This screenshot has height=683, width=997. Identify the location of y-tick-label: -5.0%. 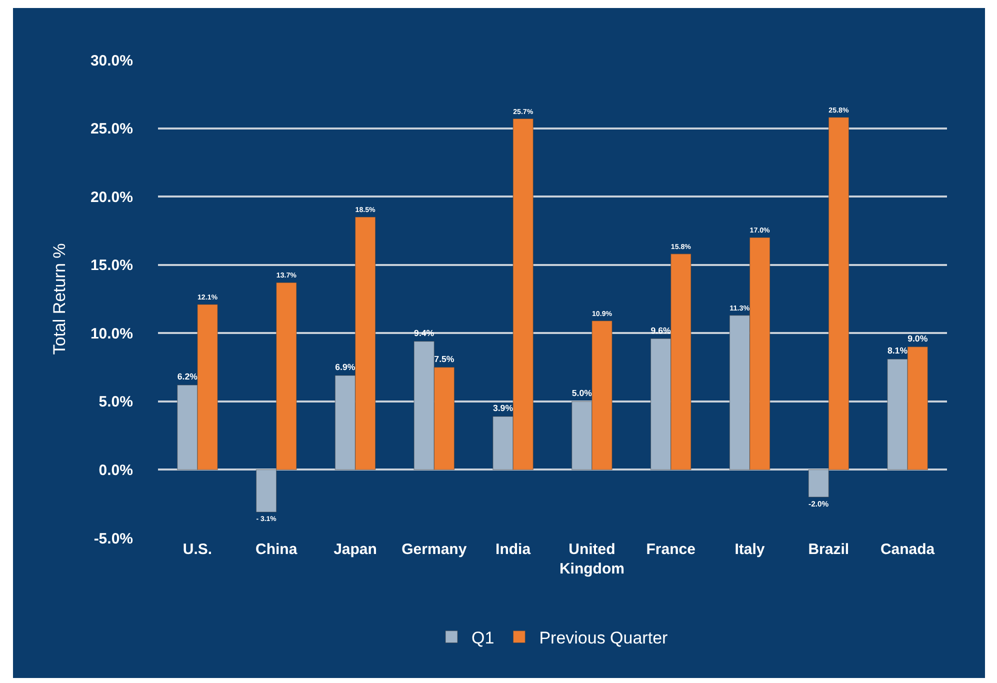
(113, 539).